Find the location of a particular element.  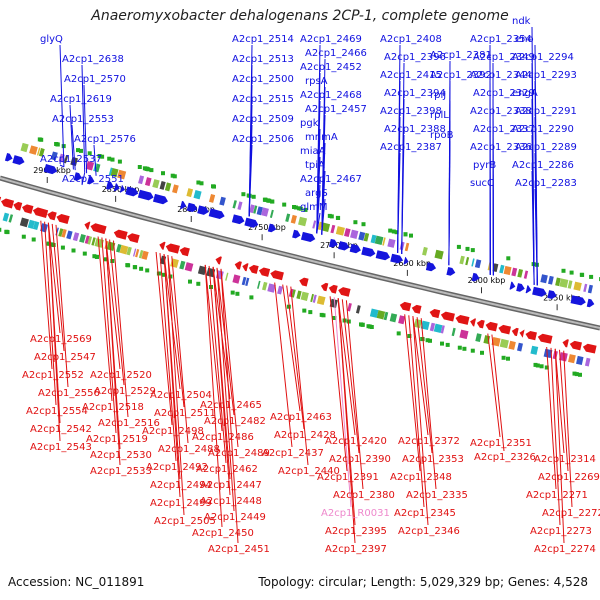

gene-label-top: A2cp1_2638 is located at coordinates (93, 59).